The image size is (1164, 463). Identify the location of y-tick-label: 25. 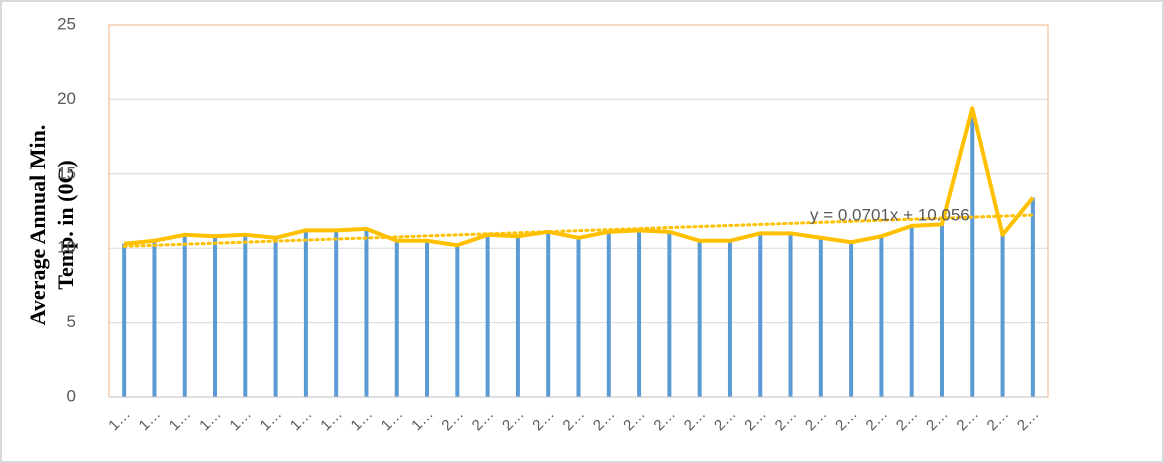
(66, 23).